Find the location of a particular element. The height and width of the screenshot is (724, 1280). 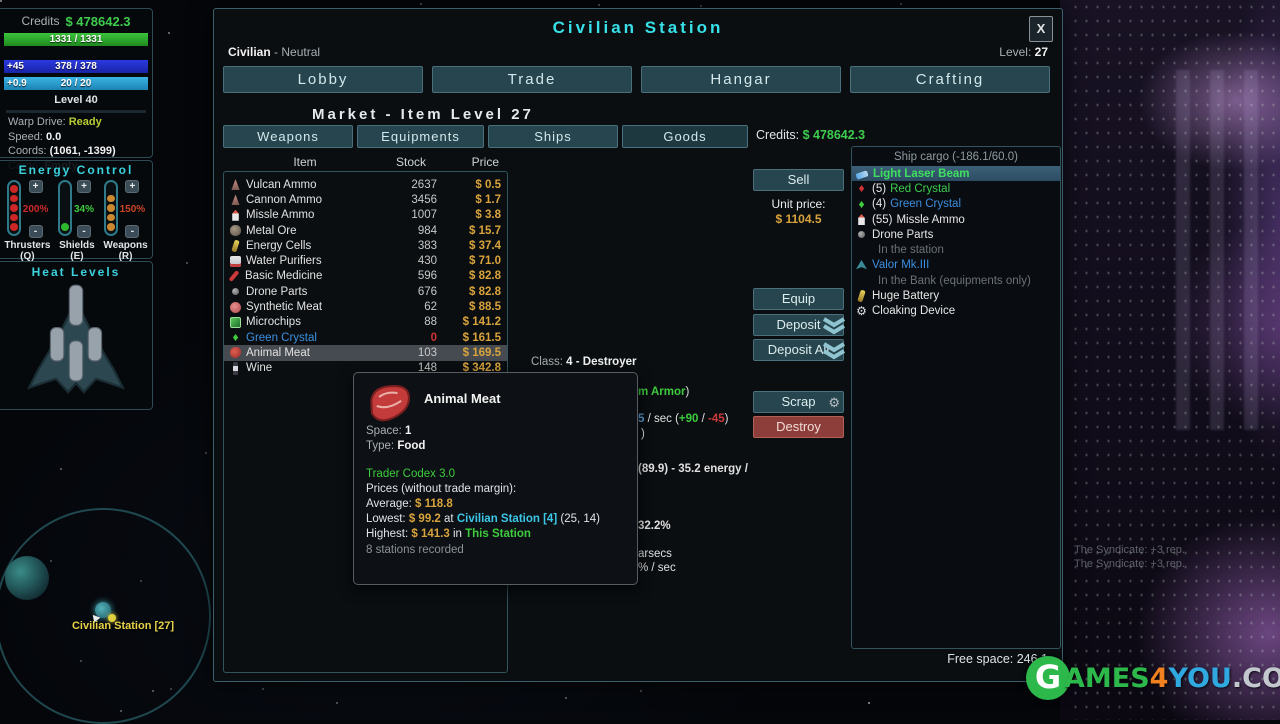

shields-gauge: + 34% - is located at coordinates (76, 209).